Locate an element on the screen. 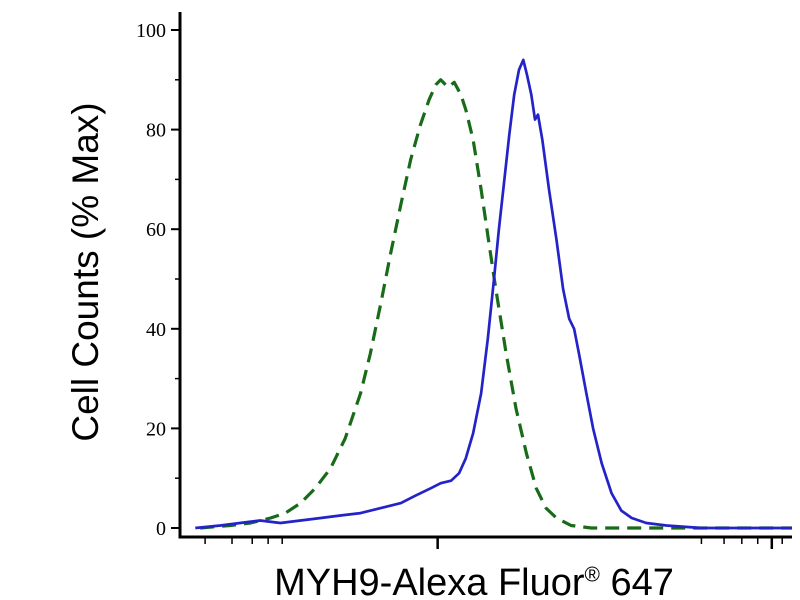 This screenshot has height=600, width=800. y-tick-label: 40 is located at coordinates (156, 330).